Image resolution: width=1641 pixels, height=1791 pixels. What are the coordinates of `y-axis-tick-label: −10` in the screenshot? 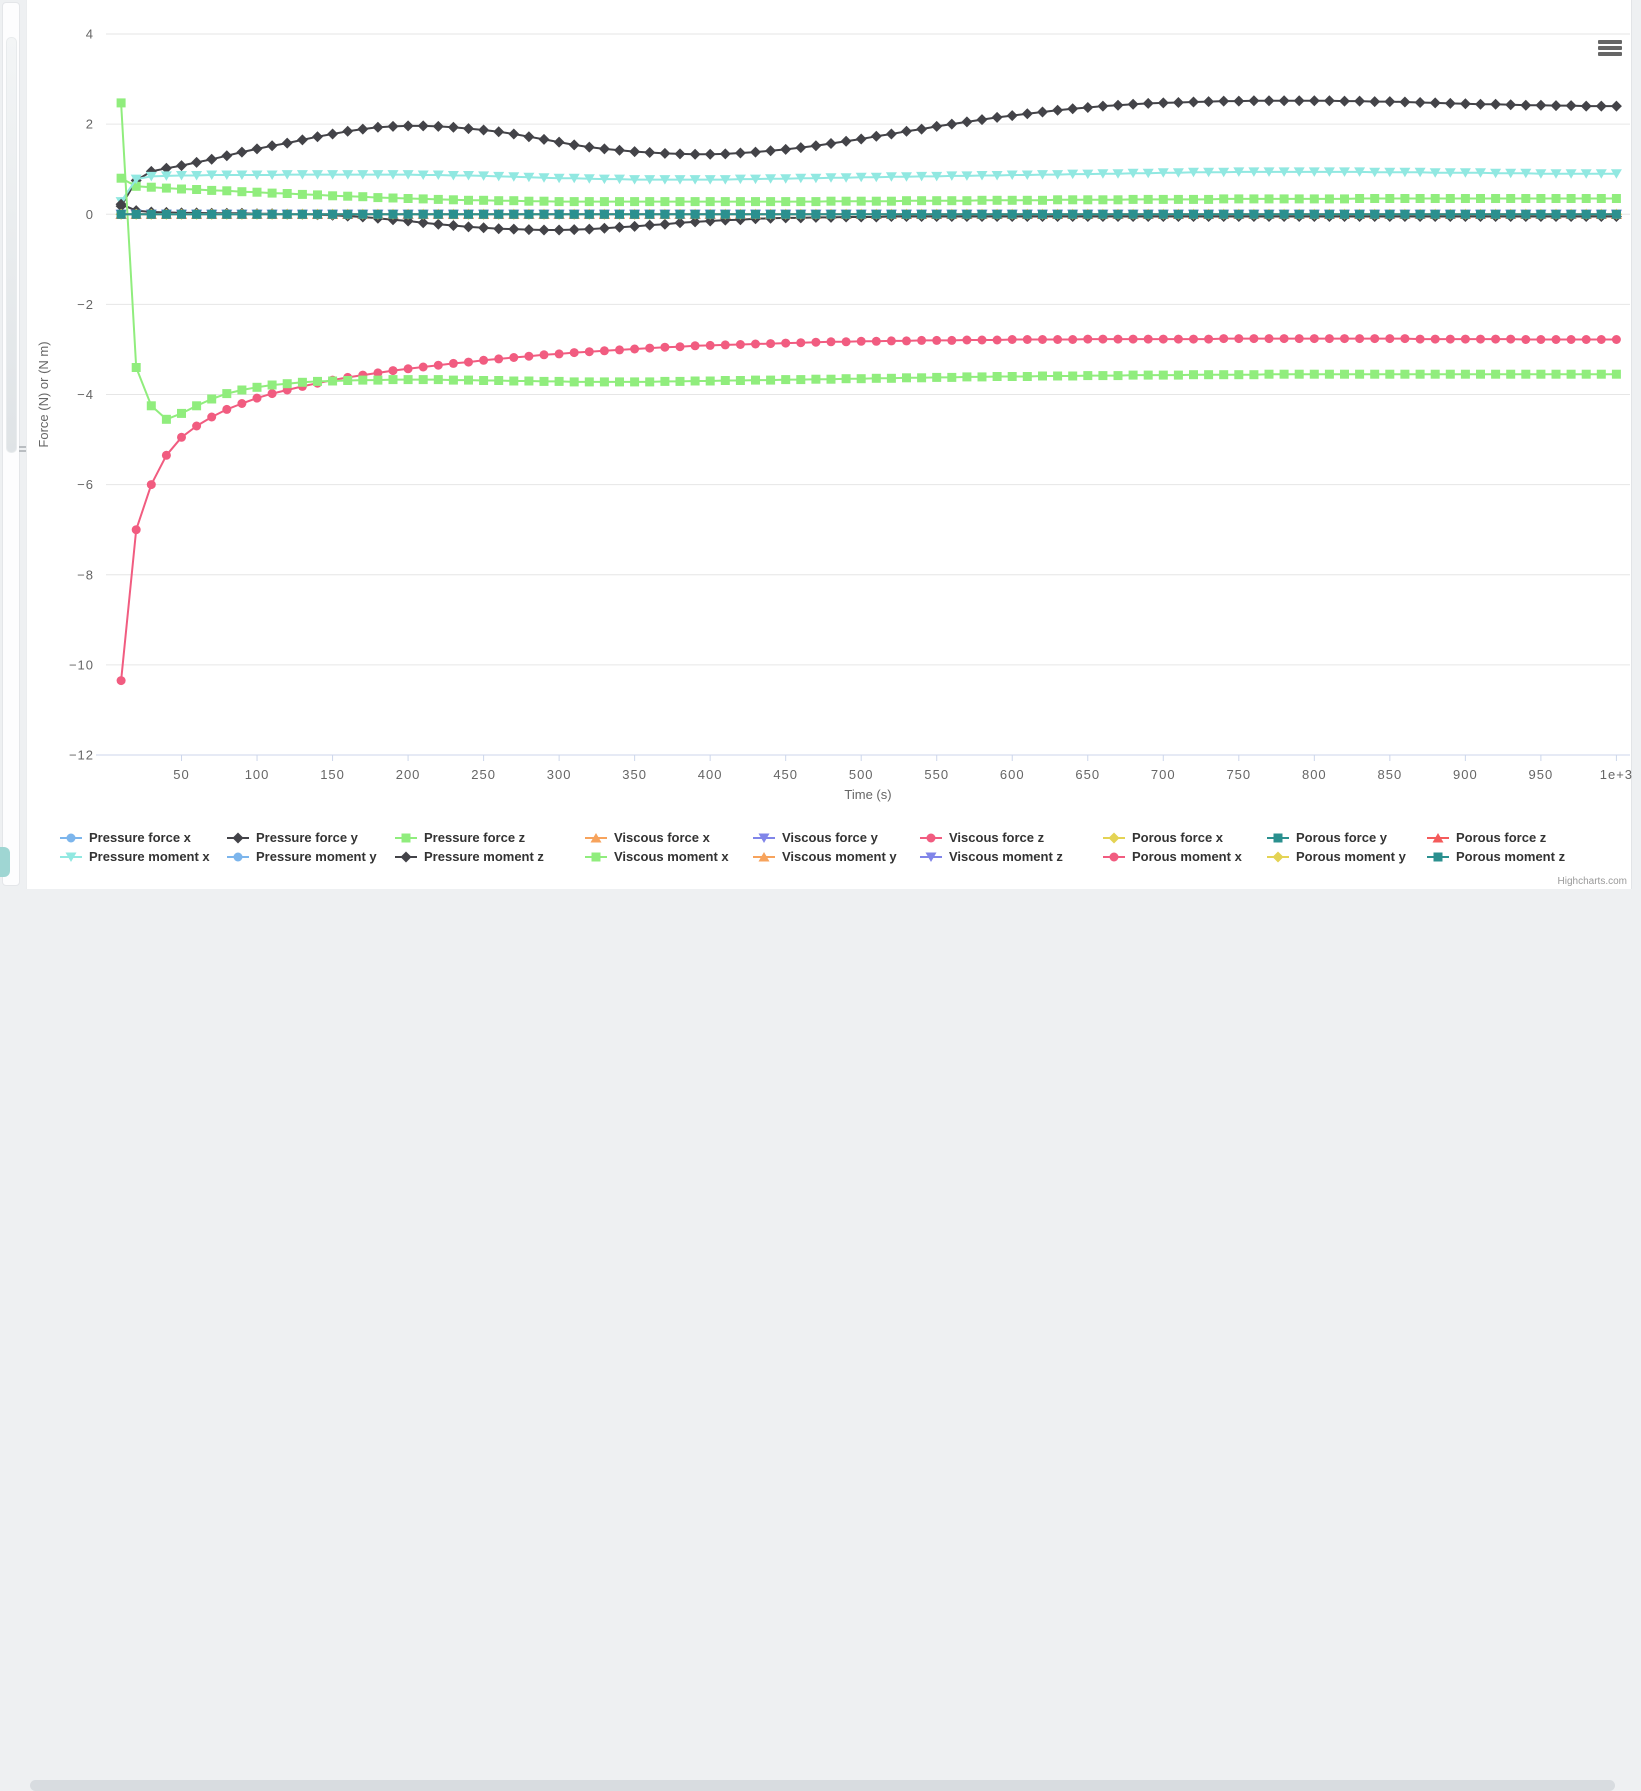 It's located at (81, 664).